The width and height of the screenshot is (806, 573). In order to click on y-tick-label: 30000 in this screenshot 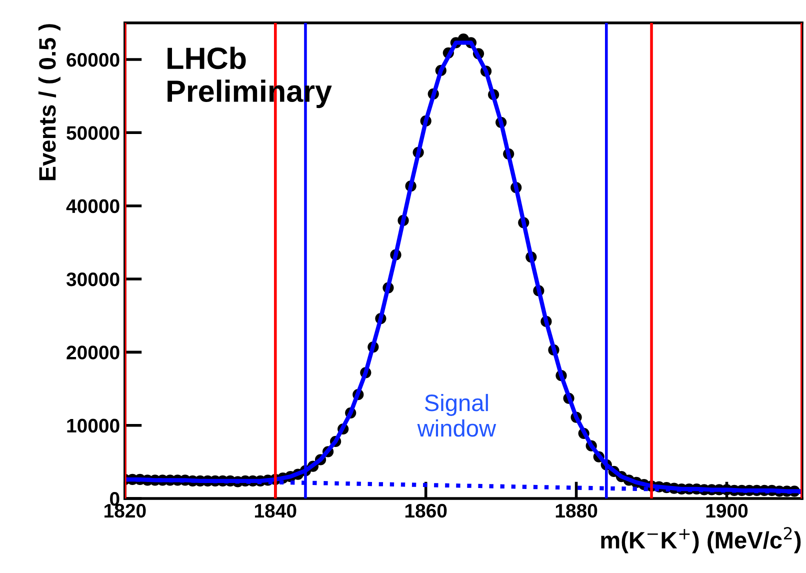, I will do `click(93, 279)`.